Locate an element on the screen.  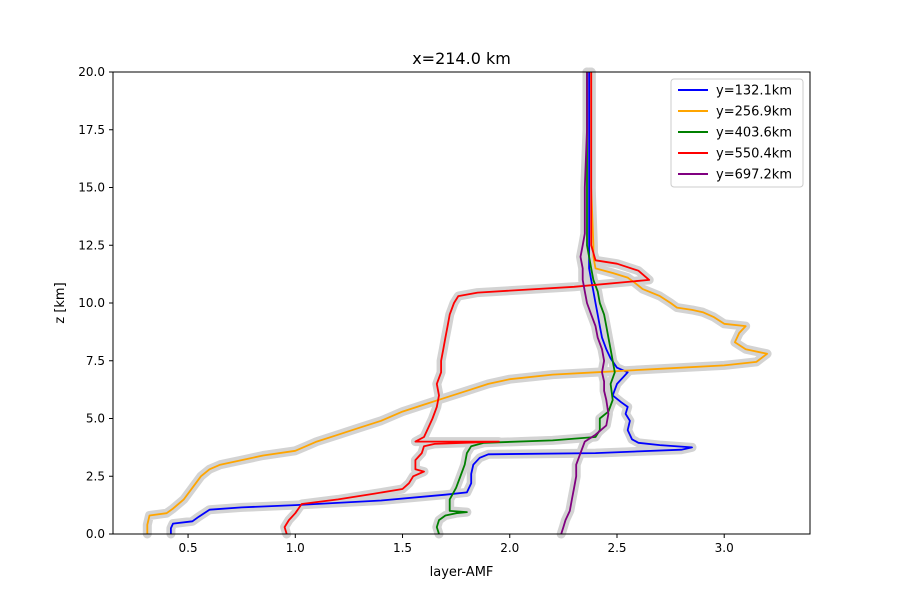
legend-label-1: y=132.1km is located at coordinates (754, 91).